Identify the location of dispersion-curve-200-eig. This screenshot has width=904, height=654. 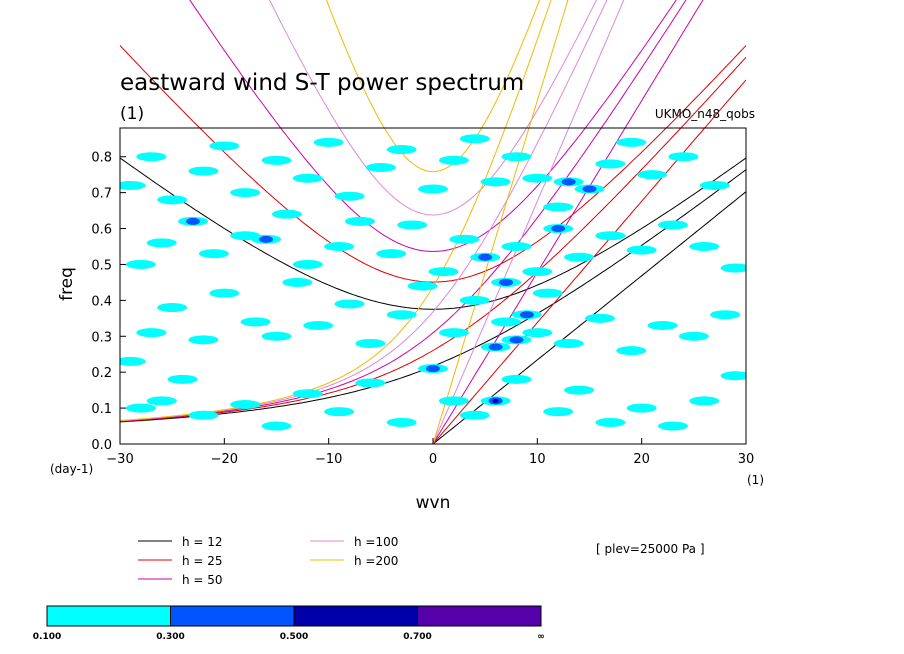
(433, 86).